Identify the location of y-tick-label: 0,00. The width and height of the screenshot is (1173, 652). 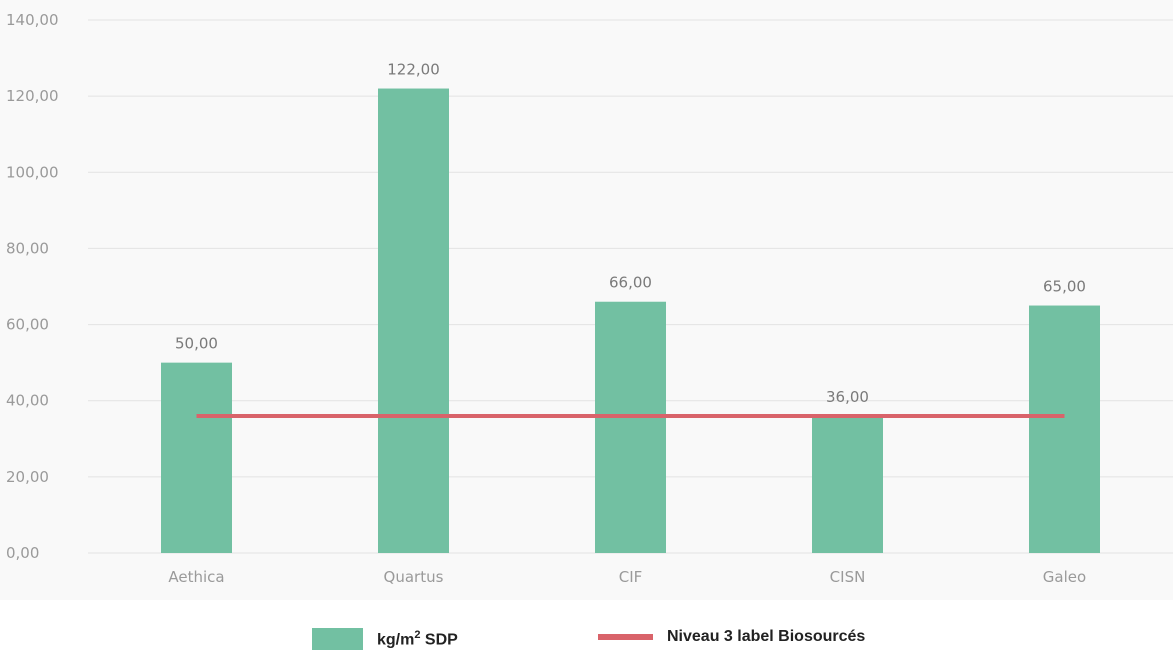
(22, 553).